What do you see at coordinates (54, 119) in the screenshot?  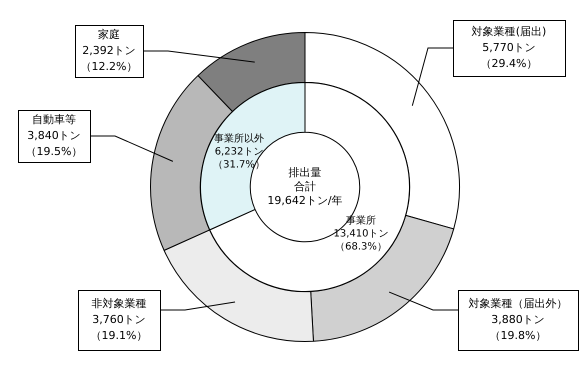 I see `slice-label: 自動車等` at bounding box center [54, 119].